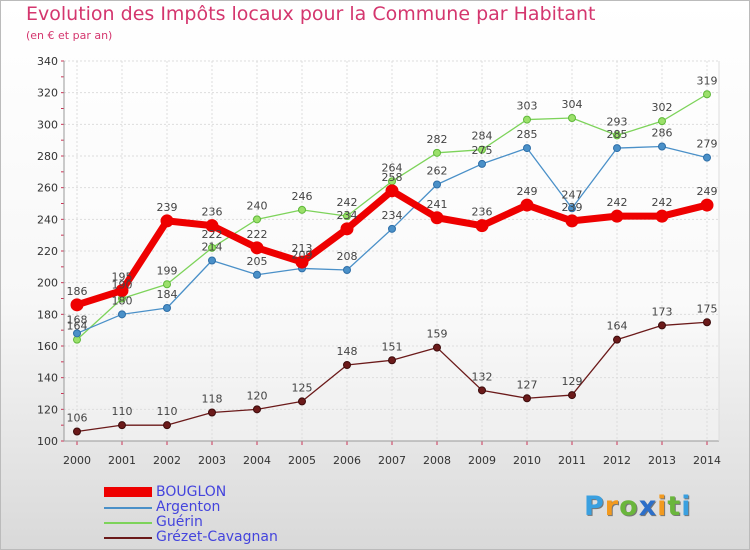 The height and width of the screenshot is (550, 750). Describe the element at coordinates (572, 381) in the screenshot. I see `data-label: 129` at that location.